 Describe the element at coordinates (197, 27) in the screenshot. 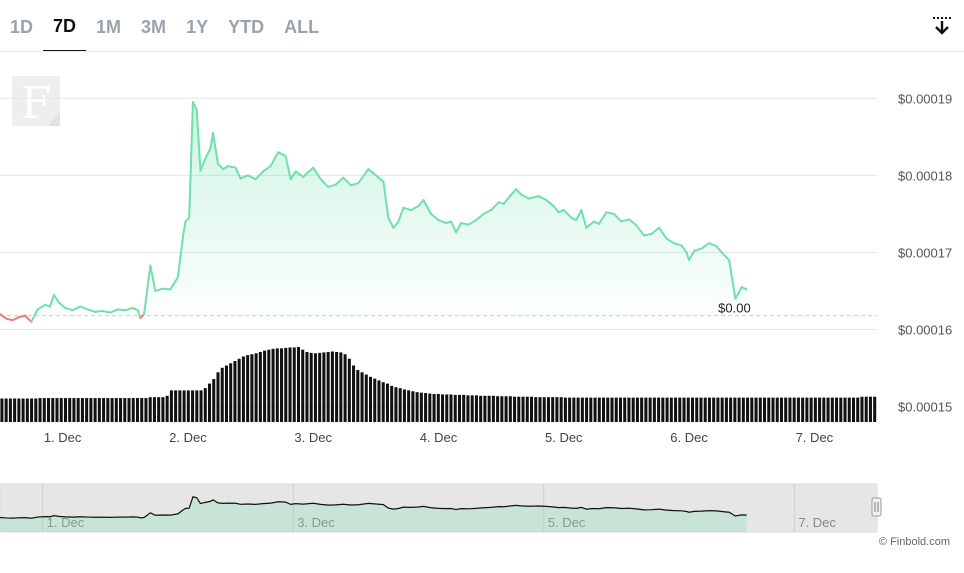

I see `tab-1y: 1Y` at that location.